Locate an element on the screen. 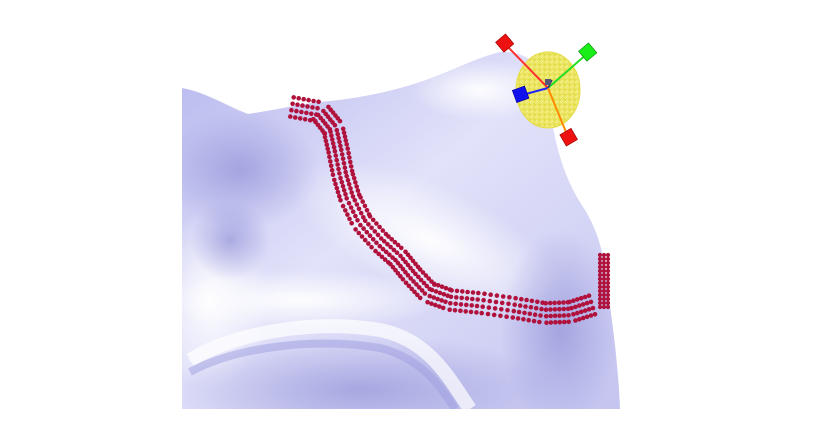  y-axis-handle is located at coordinates (588, 52).